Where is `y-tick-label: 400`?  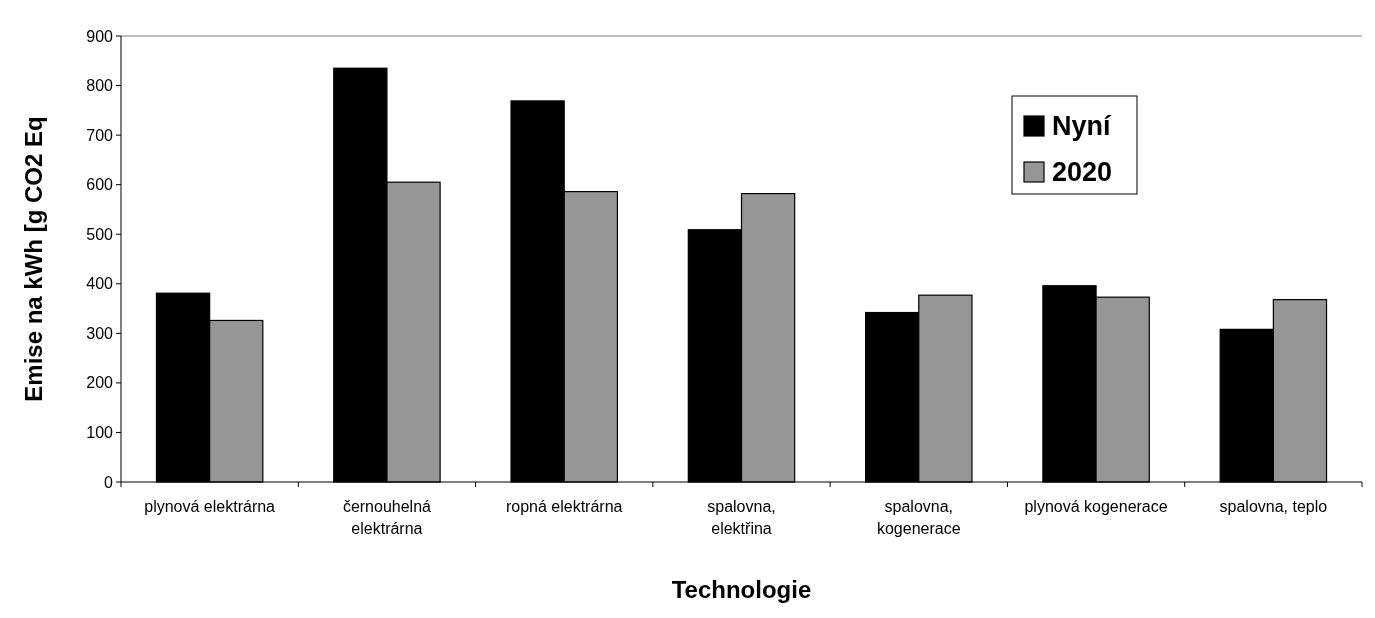
y-tick-label: 400 is located at coordinates (100, 284).